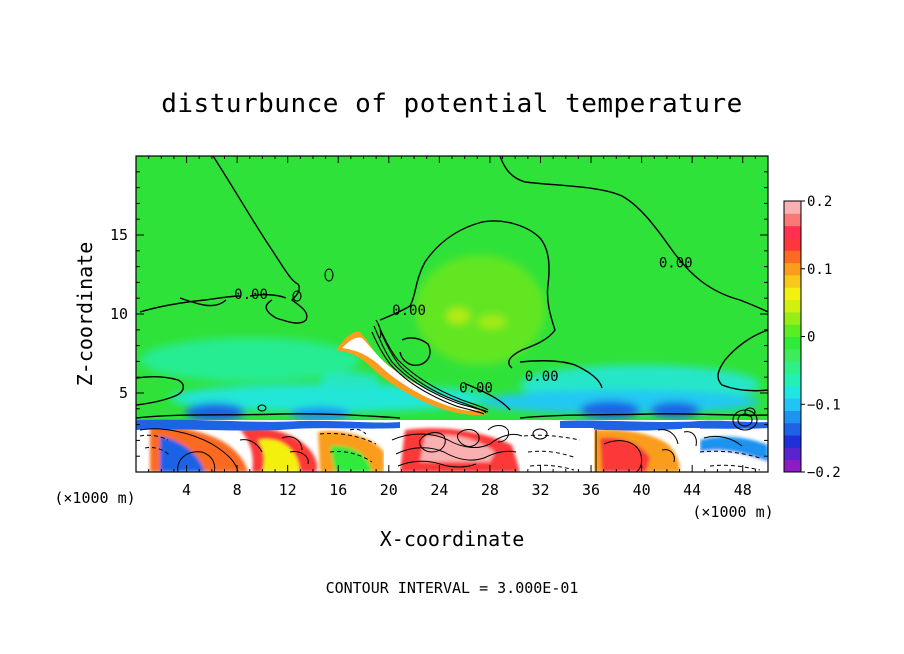  What do you see at coordinates (692, 490) in the screenshot?
I see `x-tick-label: 44` at bounding box center [692, 490].